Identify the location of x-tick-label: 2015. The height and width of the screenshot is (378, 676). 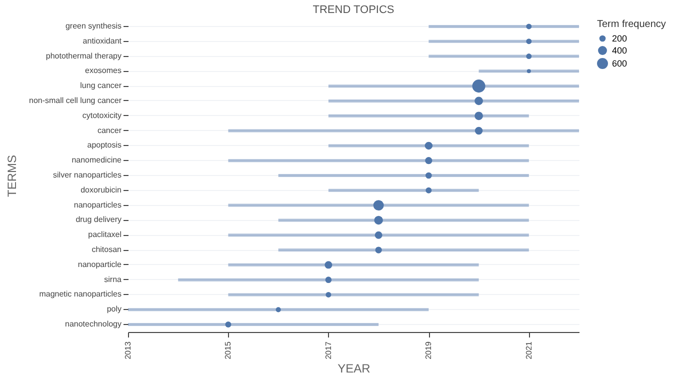
(228, 350).